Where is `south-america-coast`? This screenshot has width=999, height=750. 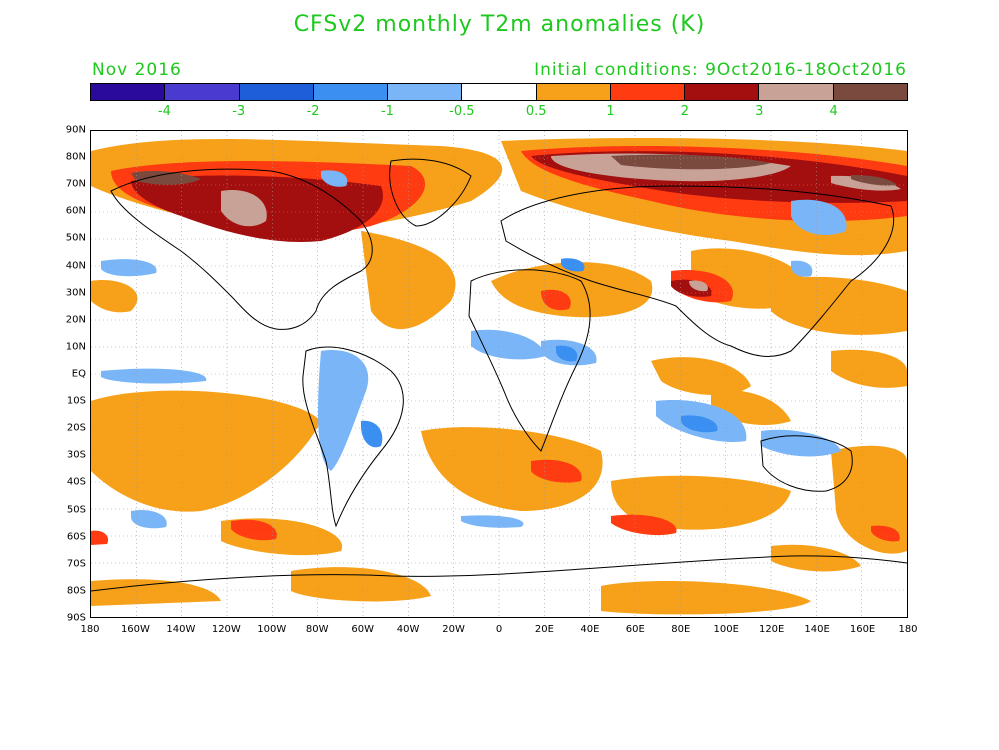
south-america-coast is located at coordinates (353, 437).